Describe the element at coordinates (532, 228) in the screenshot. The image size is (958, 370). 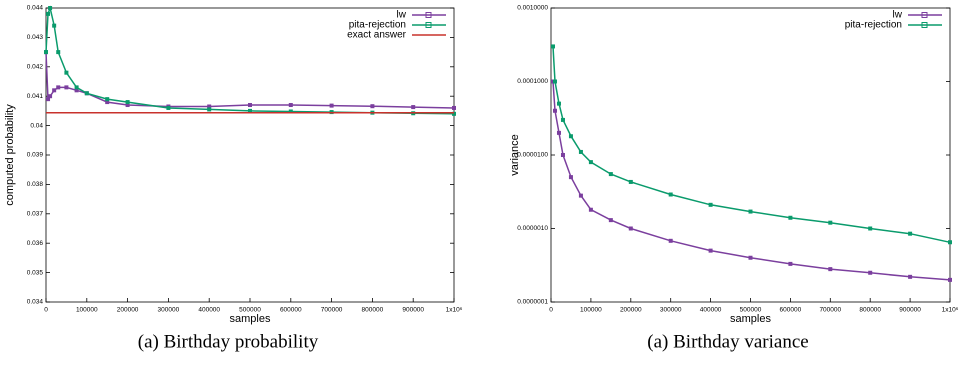
I see `y-tick-label: 0.0000010` at that location.